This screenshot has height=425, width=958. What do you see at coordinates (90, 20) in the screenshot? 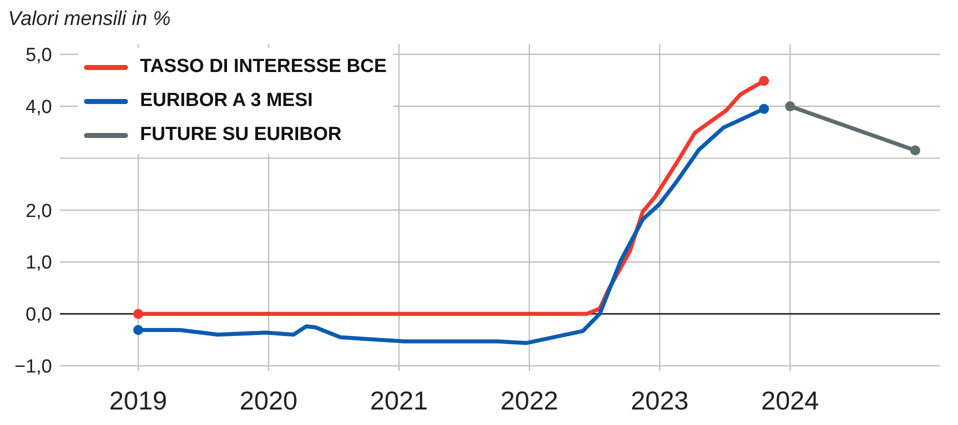
I see `chart-title: Valori mensili in %` at bounding box center [90, 20].